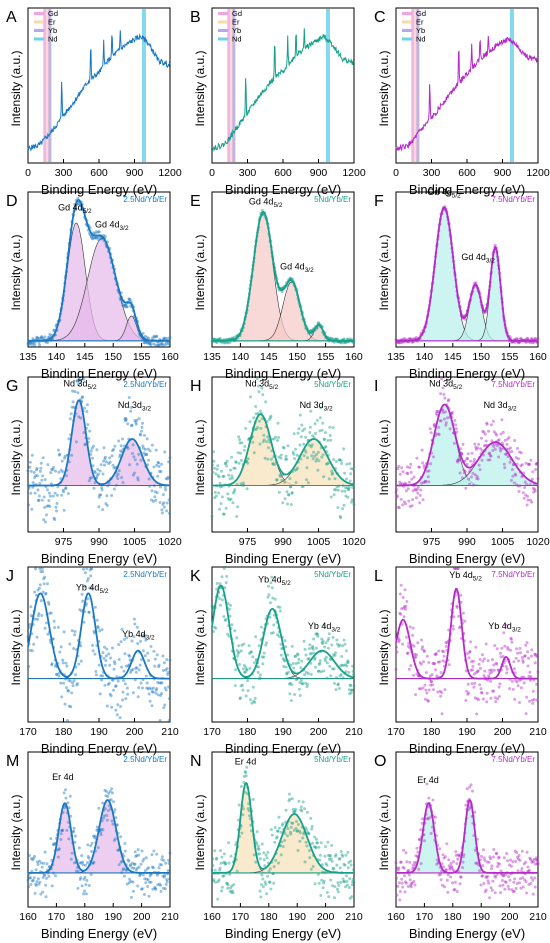  Describe the element at coordinates (421, 13) in the screenshot. I see `legend-label: Gd` at that location.